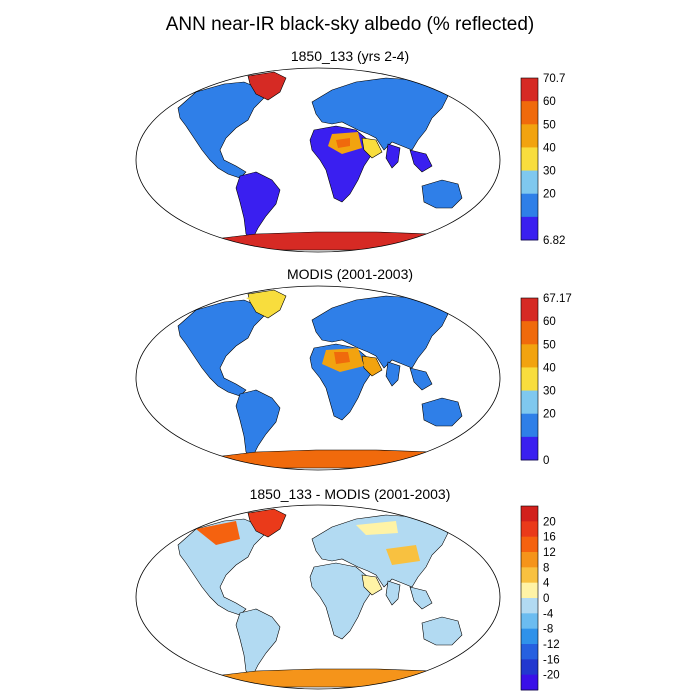  Describe the element at coordinates (551, 645) in the screenshot. I see `colorbar-label: -12` at that location.